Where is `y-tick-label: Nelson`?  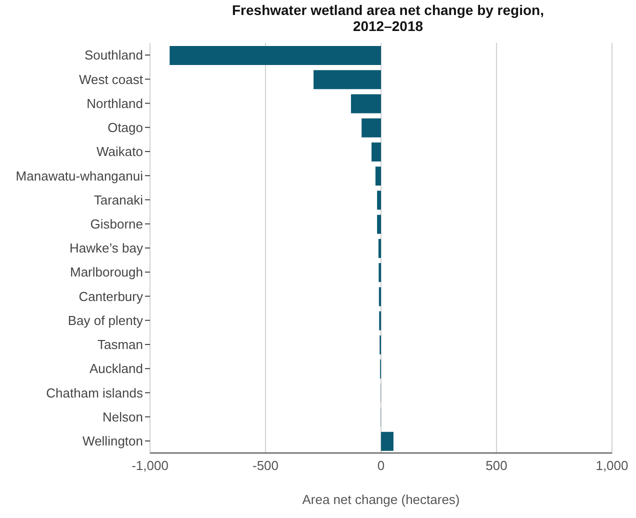
y-tick-label: Nelson is located at coordinates (122, 416).